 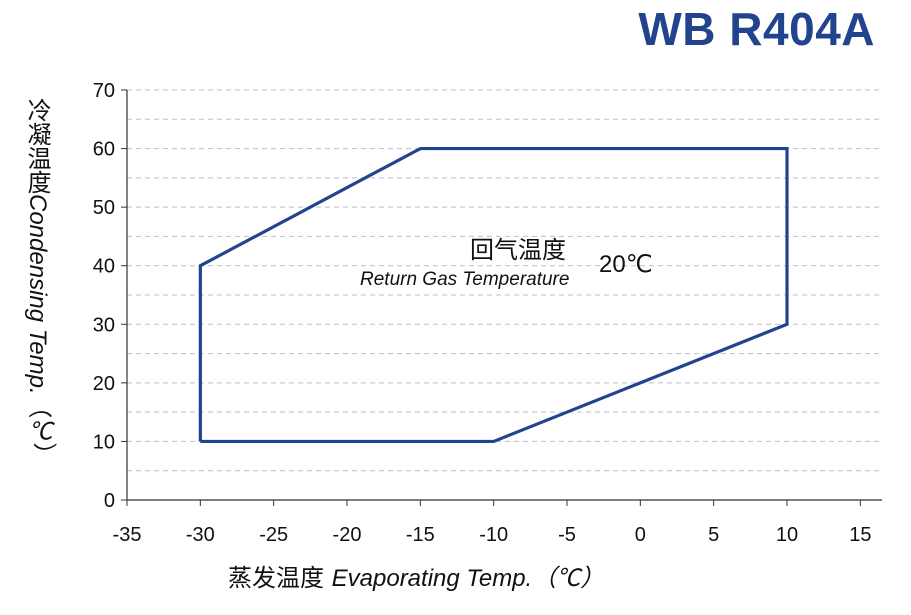 I want to click on annotation-label-en: Return Gas Temperature, so click(x=464, y=279).